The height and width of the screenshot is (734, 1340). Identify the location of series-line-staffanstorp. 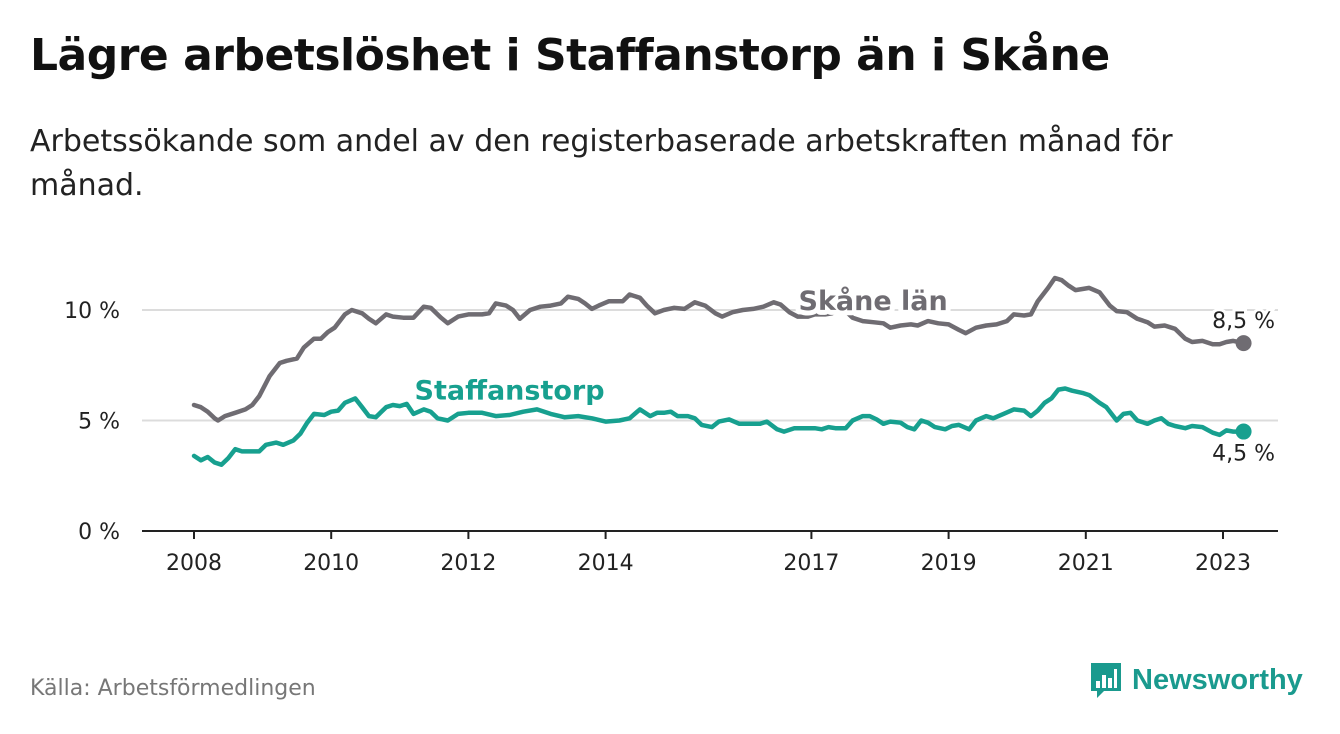
(718, 426).